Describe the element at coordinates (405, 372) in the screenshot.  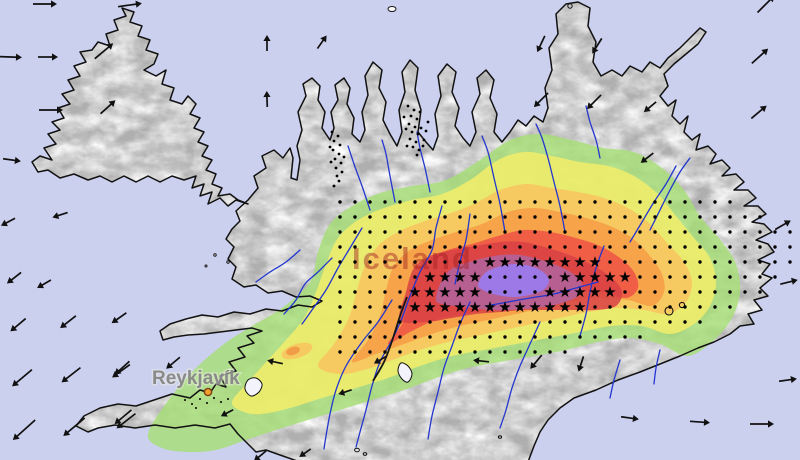
I see `lake-highland` at that location.